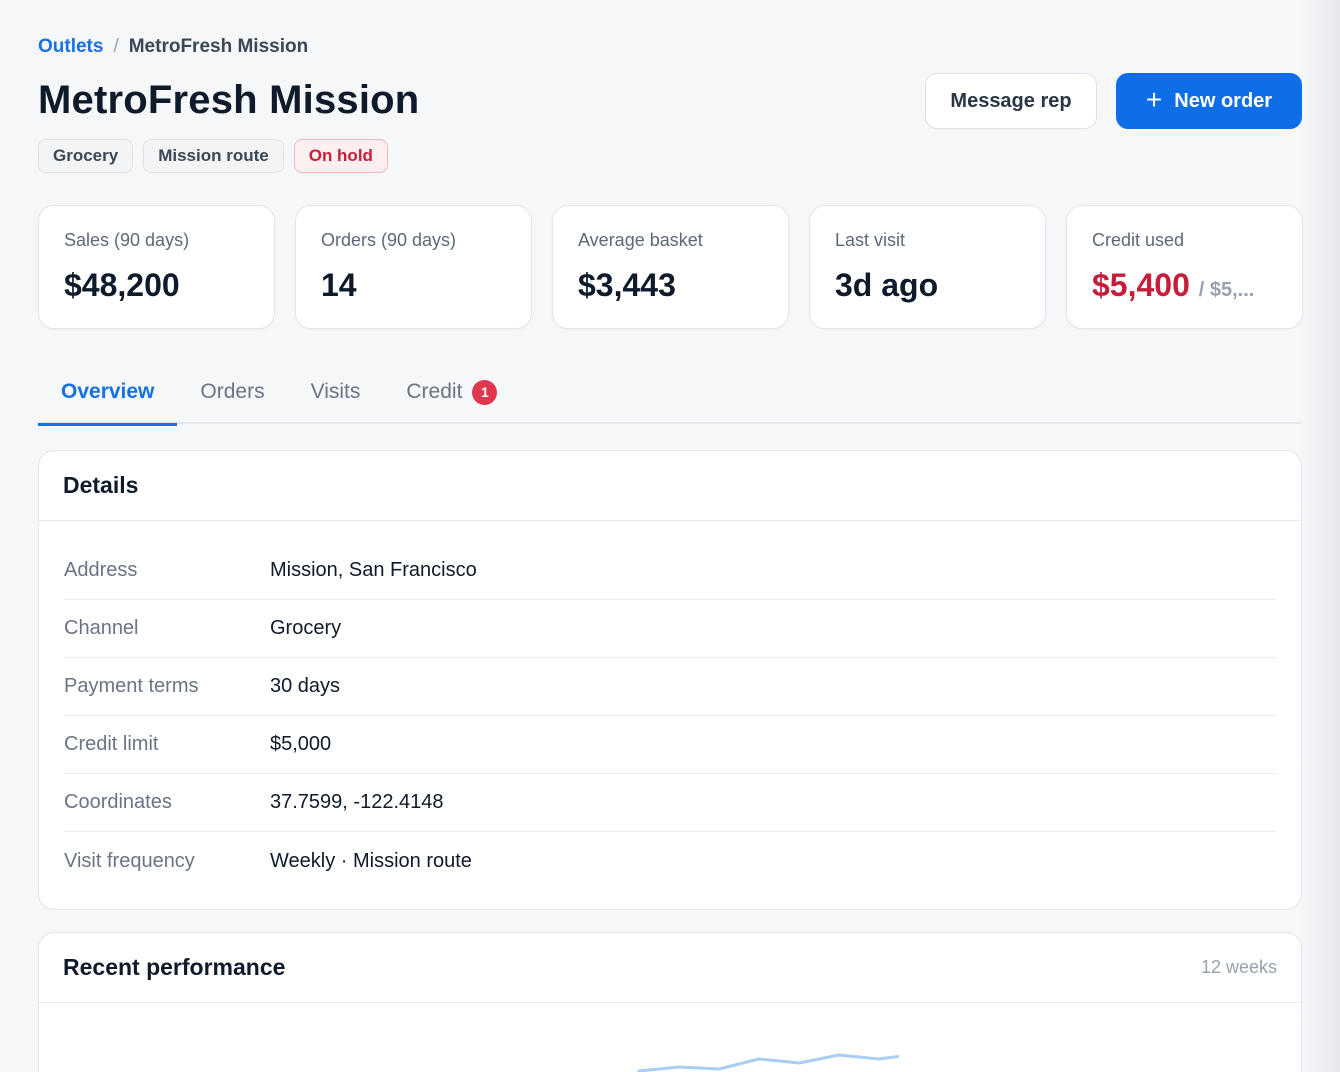 The height and width of the screenshot is (1072, 1340). I want to click on detail-row-payment-terms: Payment terms 30 days, so click(670, 687).